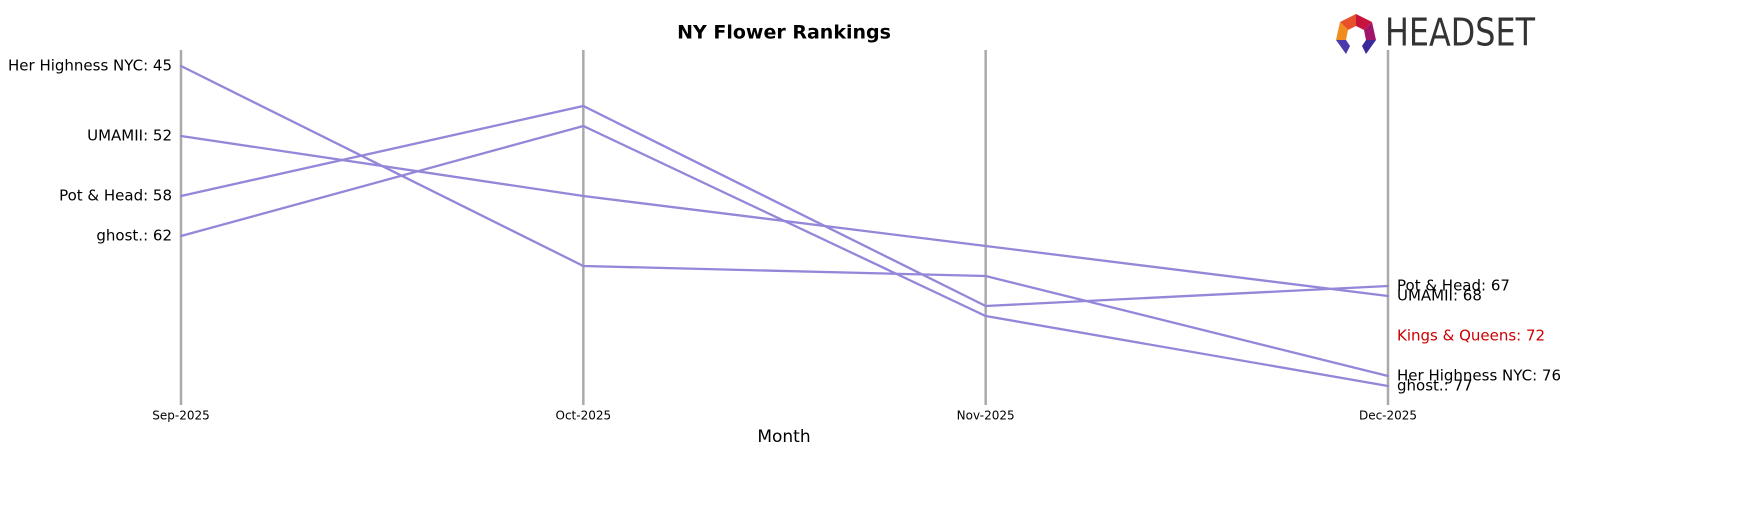 This screenshot has height=507, width=1752. What do you see at coordinates (181, 416) in the screenshot?
I see `x-tick-label: Sep-2025` at bounding box center [181, 416].